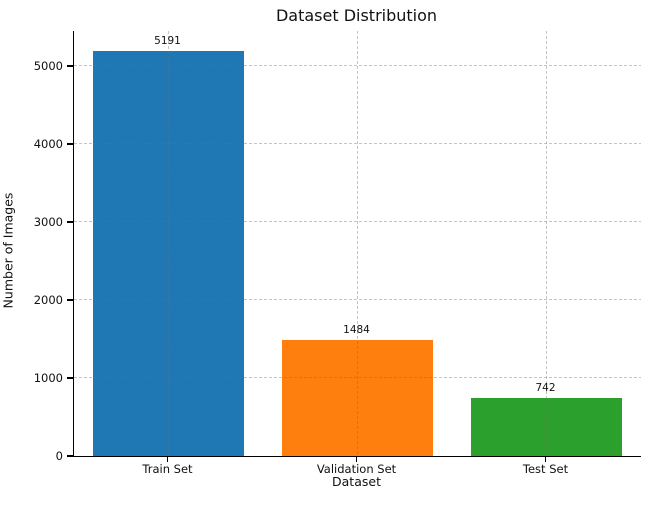  I want to click on y-tick-label: 3000, so click(48, 222).